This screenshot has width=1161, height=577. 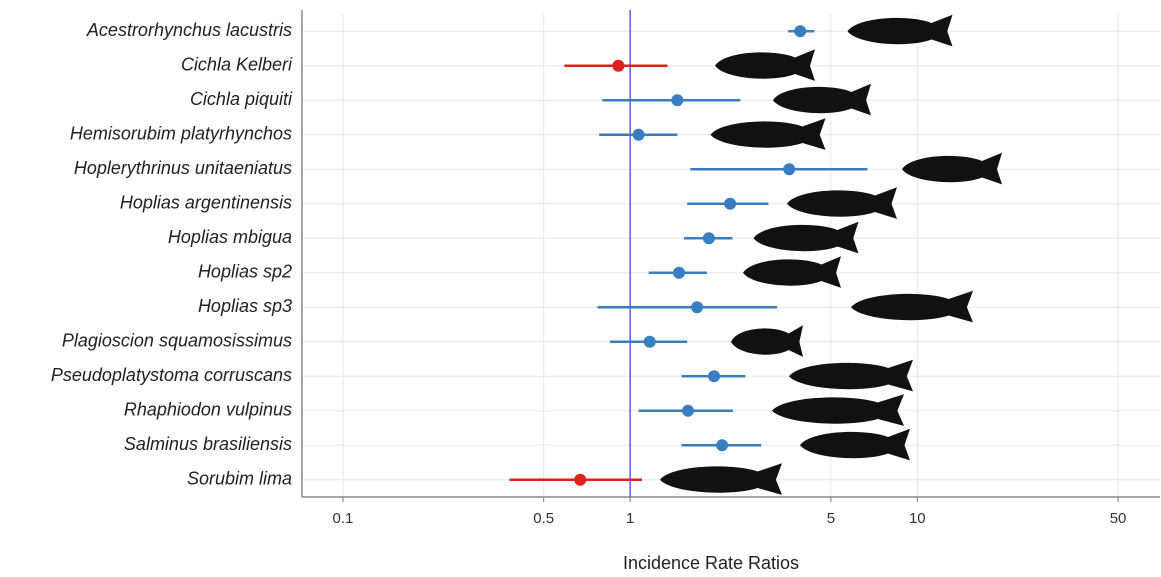 What do you see at coordinates (245, 272) in the screenshot?
I see `y-tick-label: Hoplias sp2` at bounding box center [245, 272].